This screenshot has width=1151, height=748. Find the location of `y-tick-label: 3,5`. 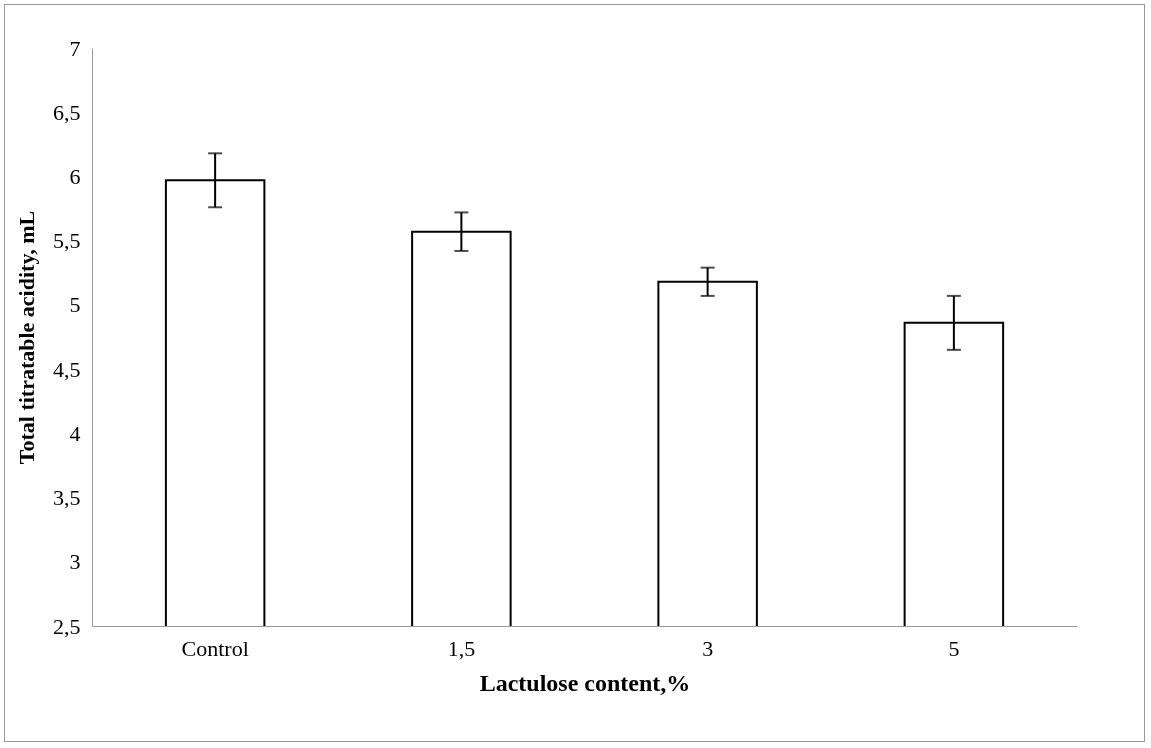

y-tick-label: 3,5 is located at coordinates (67, 498).